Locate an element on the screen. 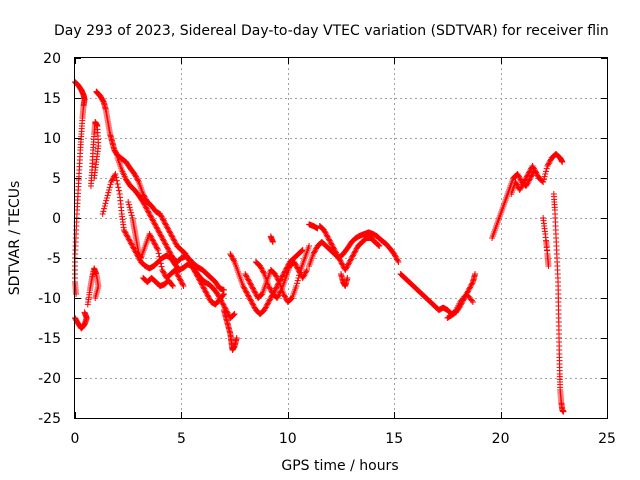 The image size is (640, 480). y-tick-label: 20 is located at coordinates (52, 59).